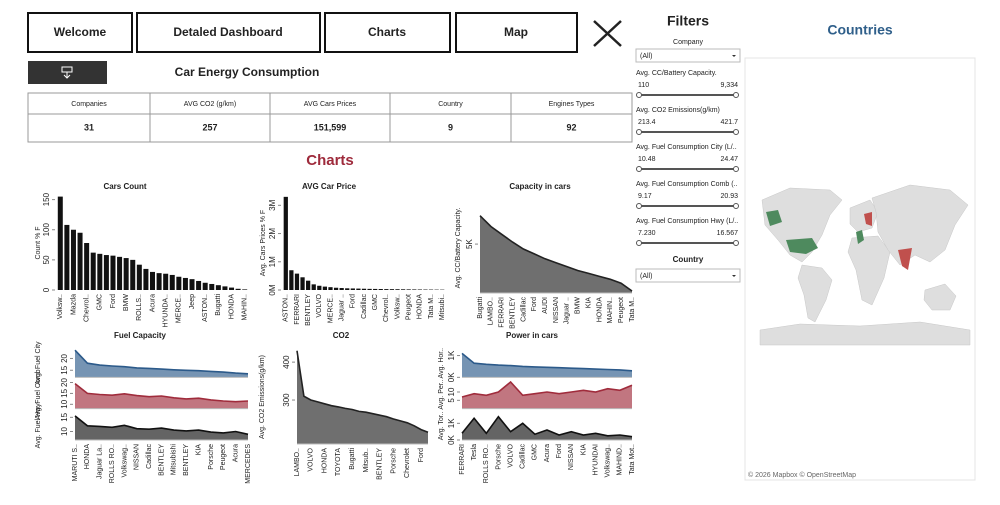 This screenshot has width=1000, height=505. What do you see at coordinates (643, 85) in the screenshot?
I see `range-min: 110` at bounding box center [643, 85].